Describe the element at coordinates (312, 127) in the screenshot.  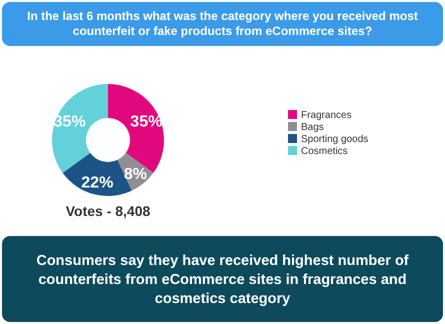
I see `legend-label: Bags` at that location.